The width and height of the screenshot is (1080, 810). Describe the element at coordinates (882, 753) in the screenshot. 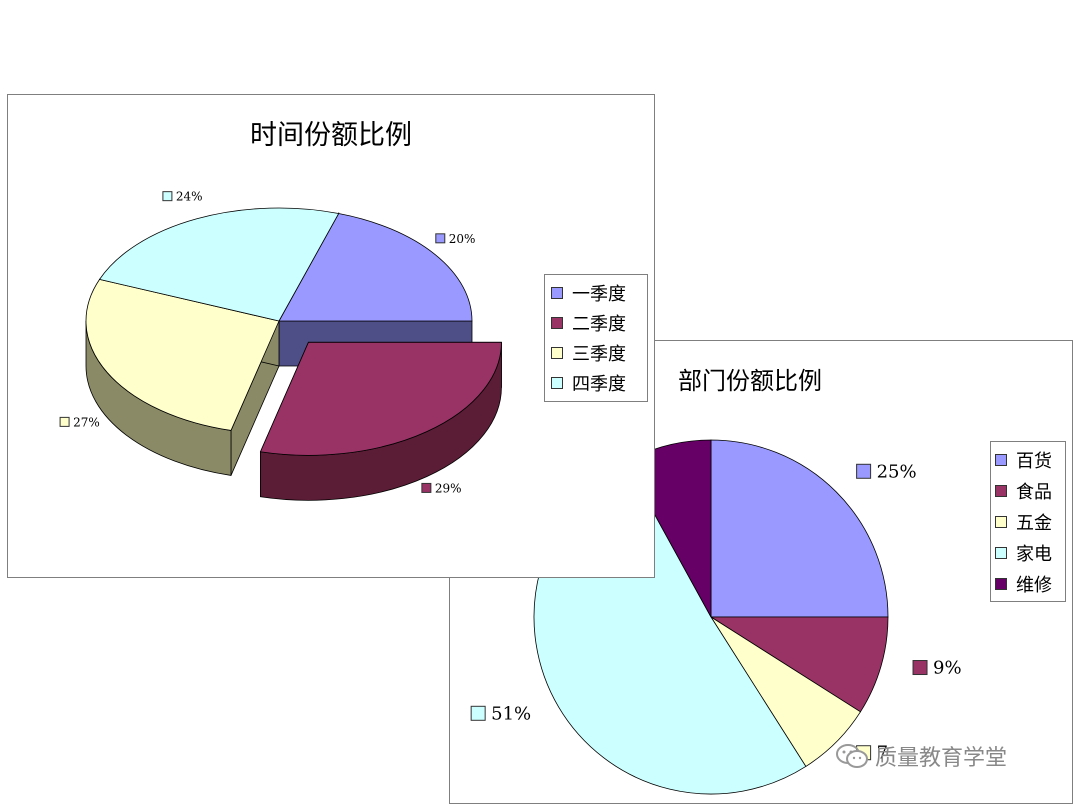

I see `data-label-text: 7` at that location.